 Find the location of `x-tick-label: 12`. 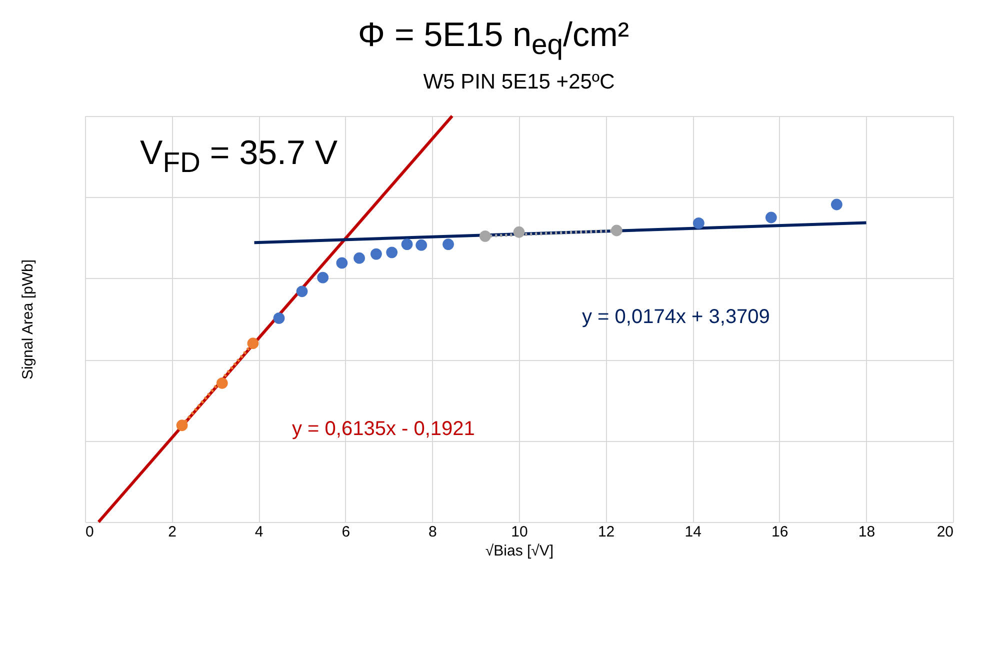

x-tick-label: 12 is located at coordinates (606, 532).